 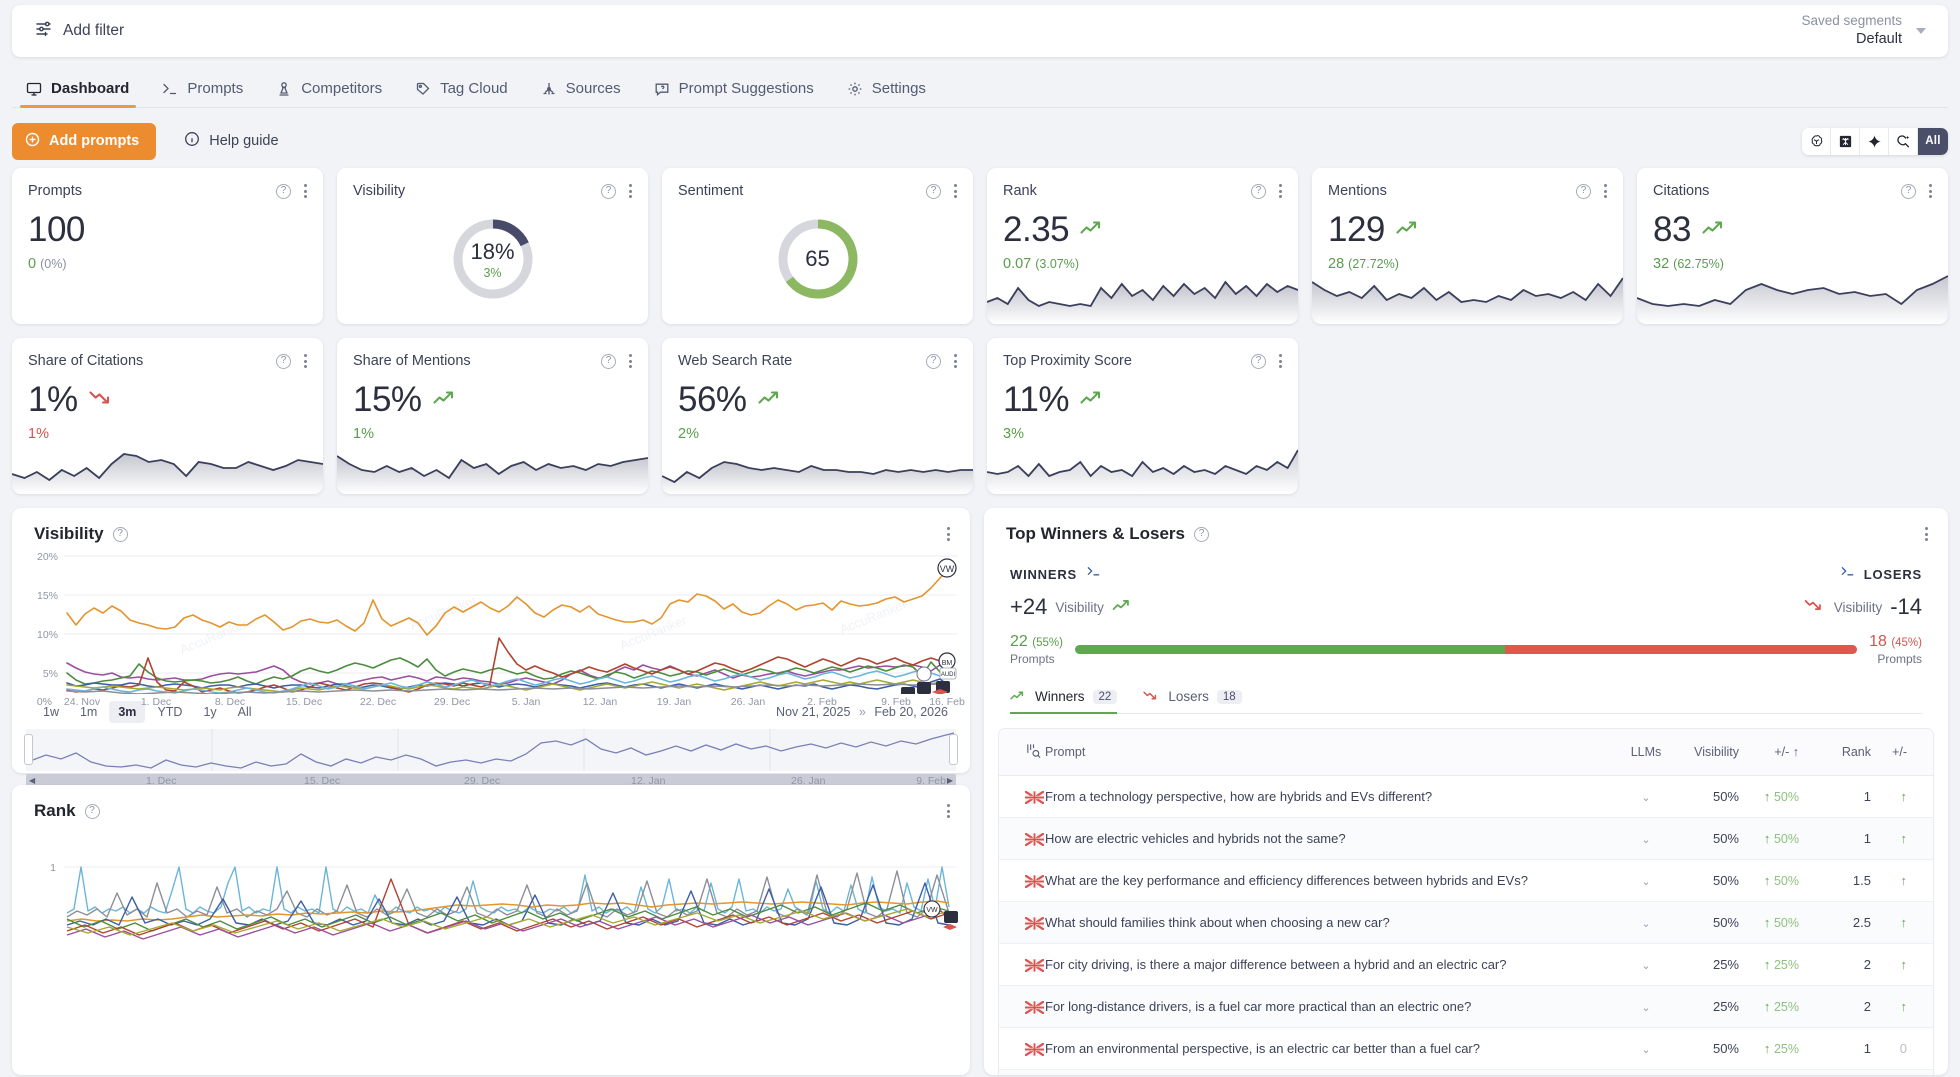 I want to click on winners-visibility-label: Visibility, so click(x=1079, y=607).